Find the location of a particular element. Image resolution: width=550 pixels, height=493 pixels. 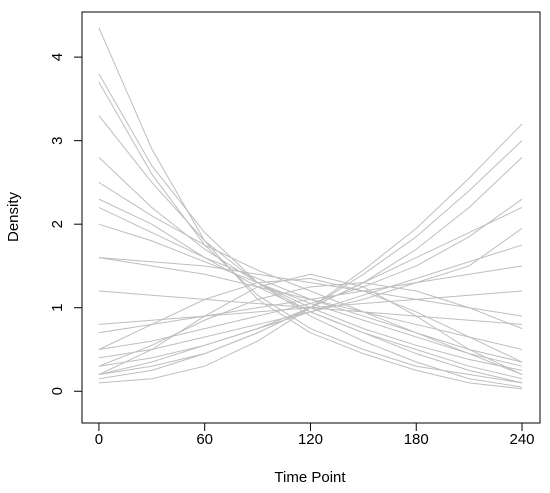

y-tick-label: 0 is located at coordinates (57, 391).